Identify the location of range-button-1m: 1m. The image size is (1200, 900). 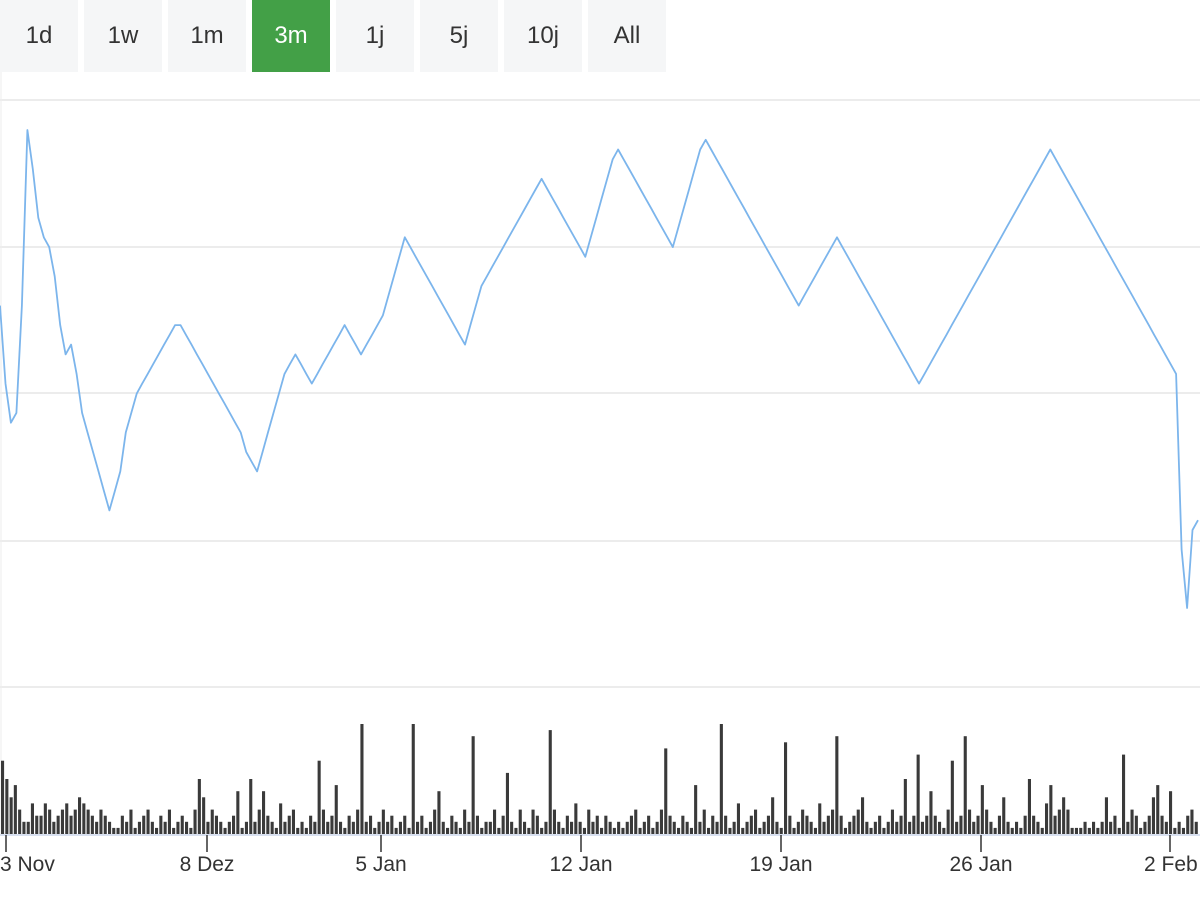
(207, 36).